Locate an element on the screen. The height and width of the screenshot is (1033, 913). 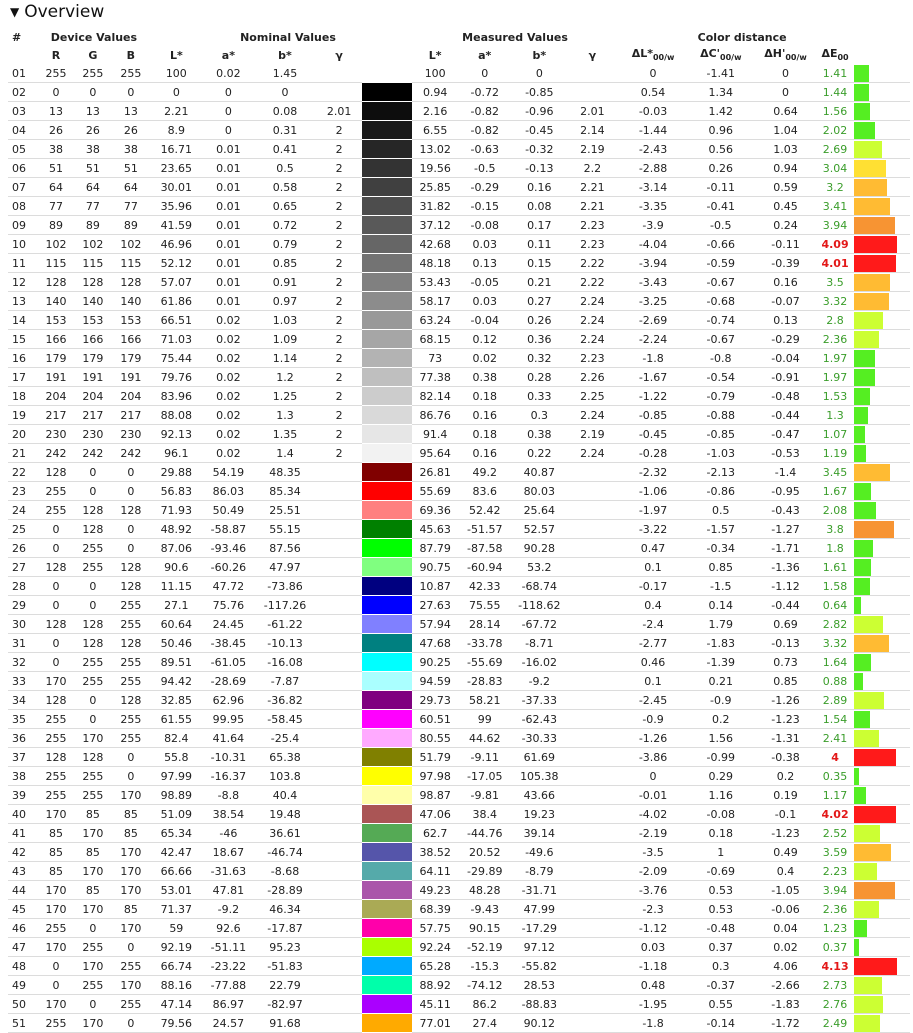
nominal-a: 18.67 is located at coordinates (228, 852).